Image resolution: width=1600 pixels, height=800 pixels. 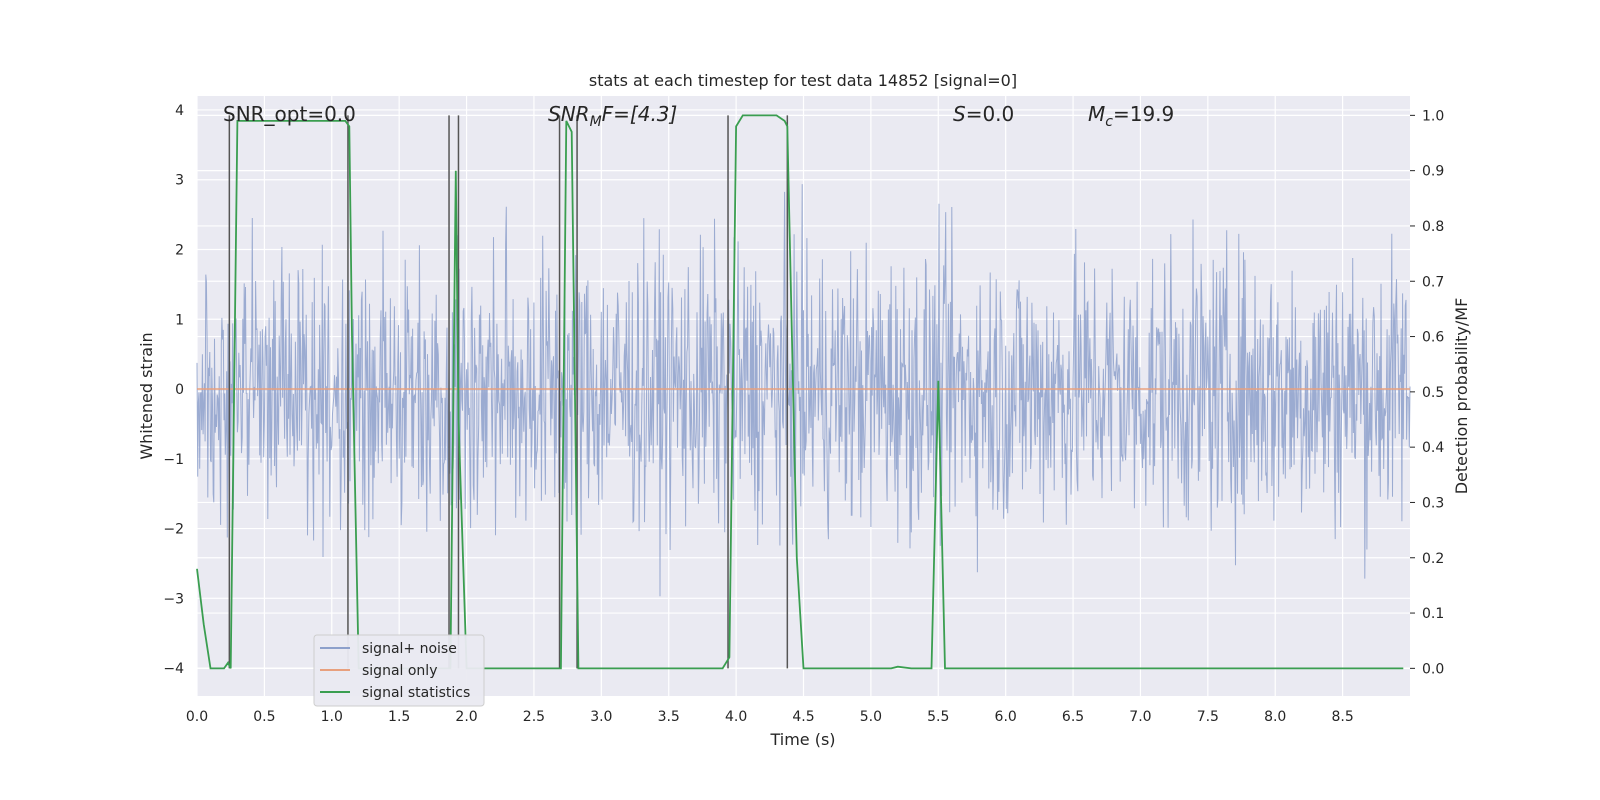 What do you see at coordinates (736, 717) in the screenshot?
I see `x-tick-label: 4.0` at bounding box center [736, 717].